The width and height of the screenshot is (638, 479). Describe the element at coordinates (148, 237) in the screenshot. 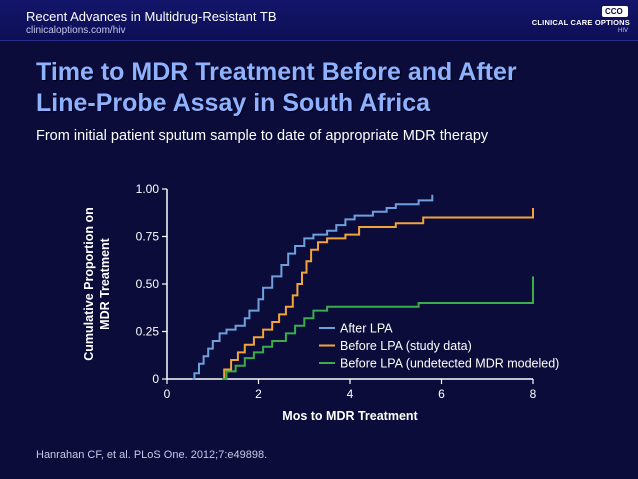

I see `y-tick-label: 0.75` at that location.